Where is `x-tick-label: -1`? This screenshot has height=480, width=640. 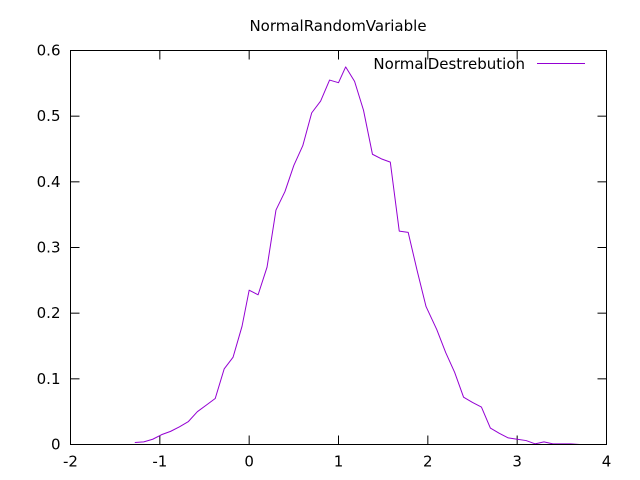
x-tick-label: -1 is located at coordinates (159, 462).